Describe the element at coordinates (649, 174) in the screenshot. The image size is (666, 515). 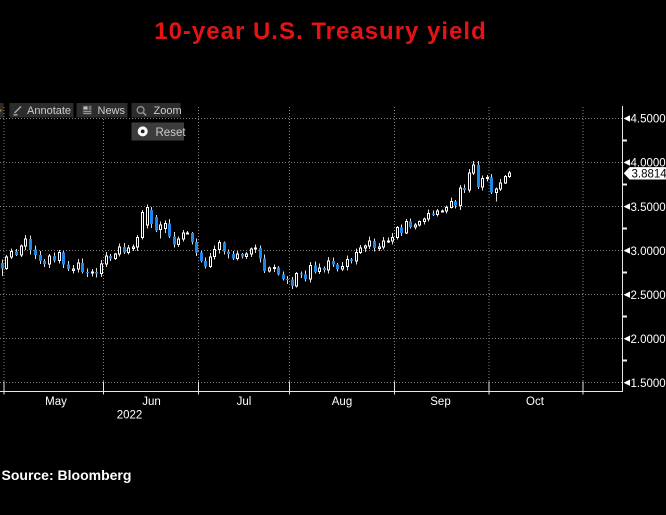
I see `svg-text: 3.8814` at that location.